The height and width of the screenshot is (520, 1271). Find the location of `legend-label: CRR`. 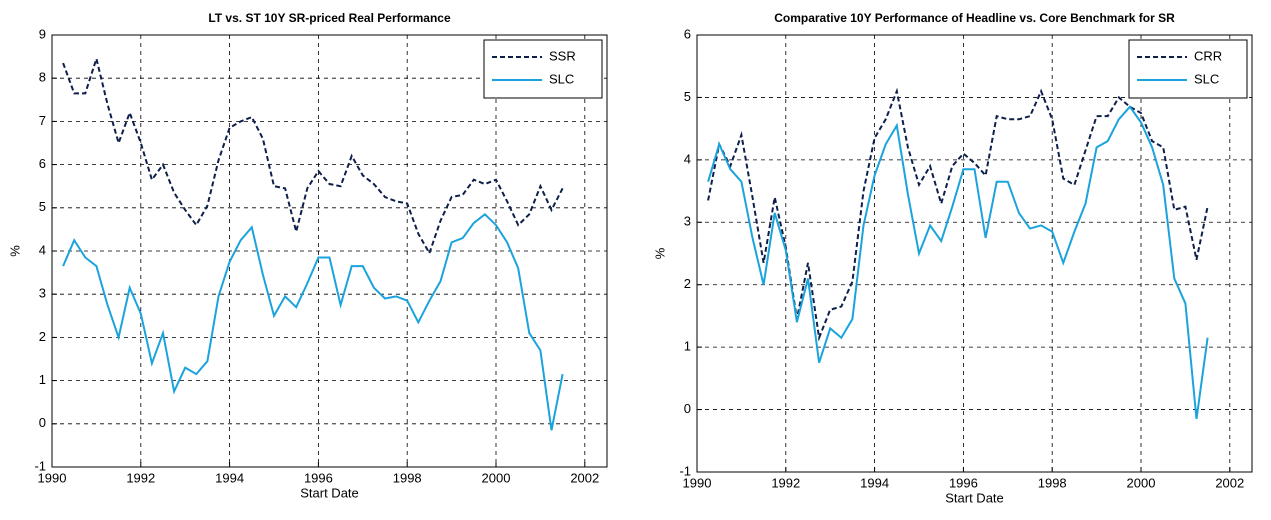

legend-label: CRR is located at coordinates (1208, 55).